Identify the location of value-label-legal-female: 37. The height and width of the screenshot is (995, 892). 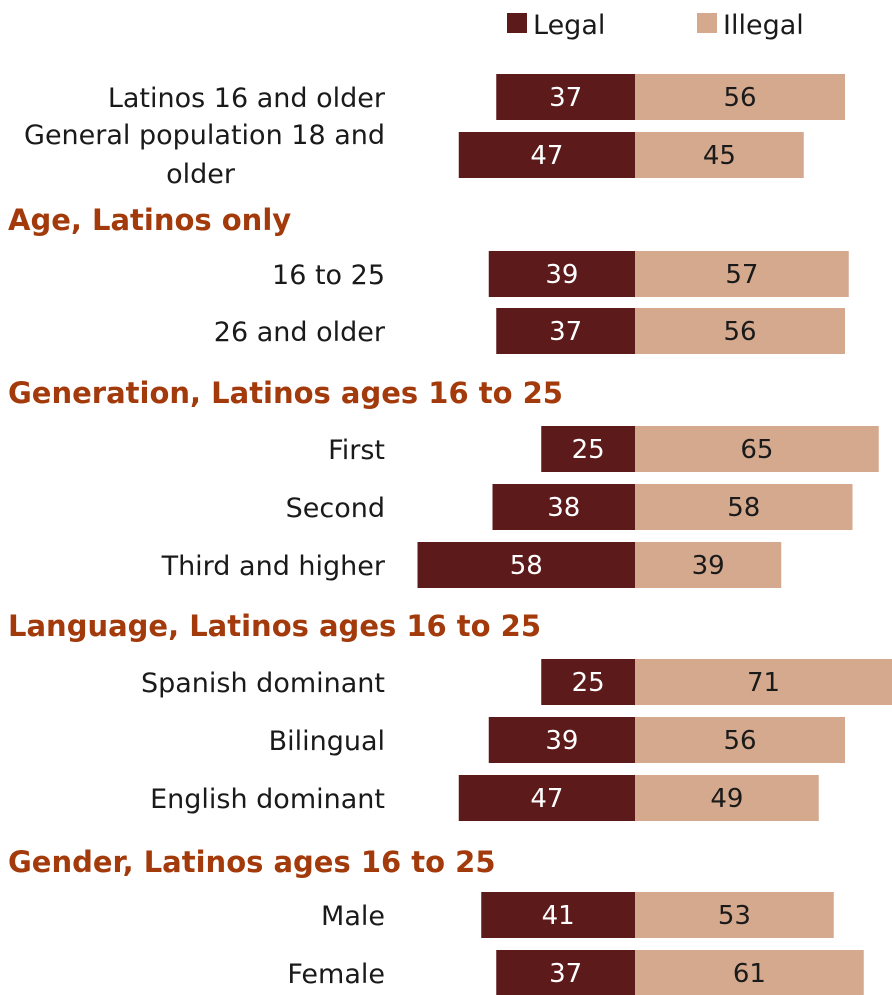
(565, 974).